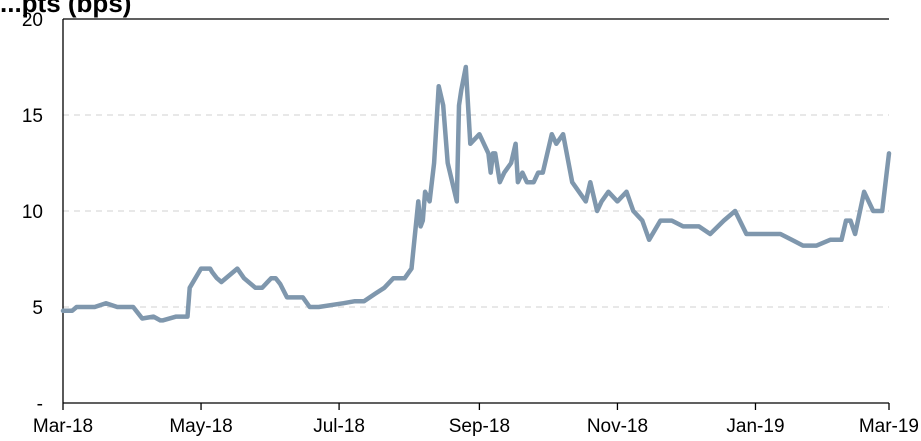 The width and height of the screenshot is (921, 441). I want to click on y-tick-label: 10, so click(32, 212).